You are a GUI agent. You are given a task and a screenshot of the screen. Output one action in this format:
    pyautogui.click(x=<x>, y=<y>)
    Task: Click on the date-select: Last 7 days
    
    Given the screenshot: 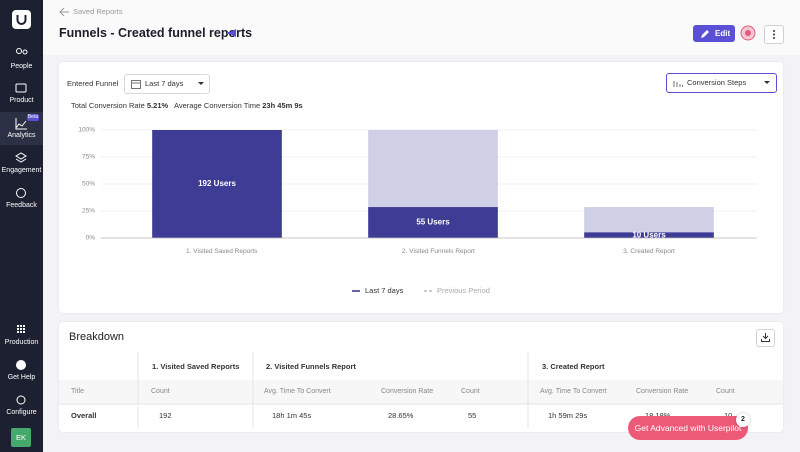 What is the action you would take?
    pyautogui.click(x=167, y=84)
    